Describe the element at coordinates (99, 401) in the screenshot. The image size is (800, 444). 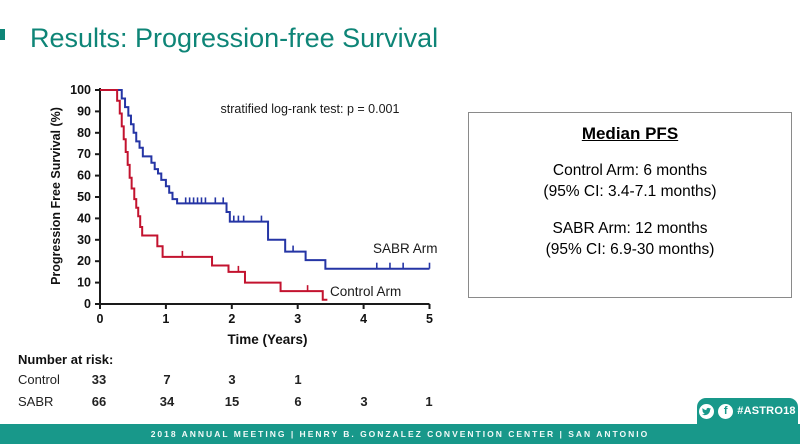
I see `risk-value: 66` at that location.